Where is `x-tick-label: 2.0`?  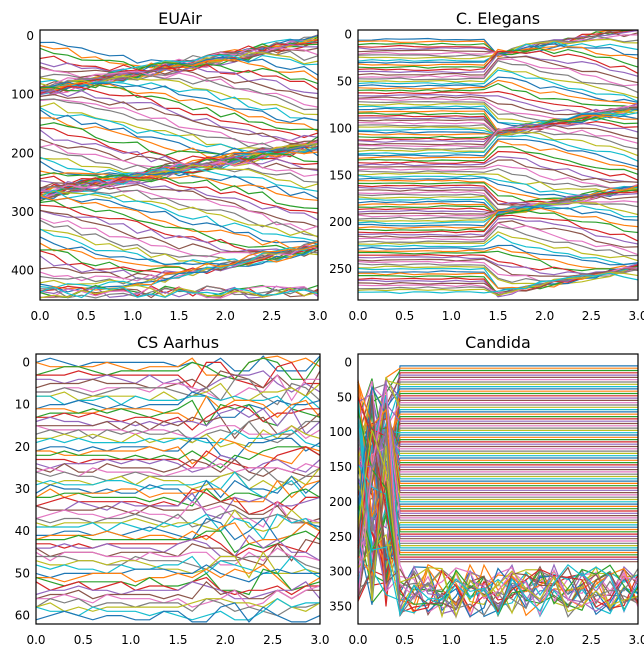
x-tick-label: 2.0 is located at coordinates (225, 316).